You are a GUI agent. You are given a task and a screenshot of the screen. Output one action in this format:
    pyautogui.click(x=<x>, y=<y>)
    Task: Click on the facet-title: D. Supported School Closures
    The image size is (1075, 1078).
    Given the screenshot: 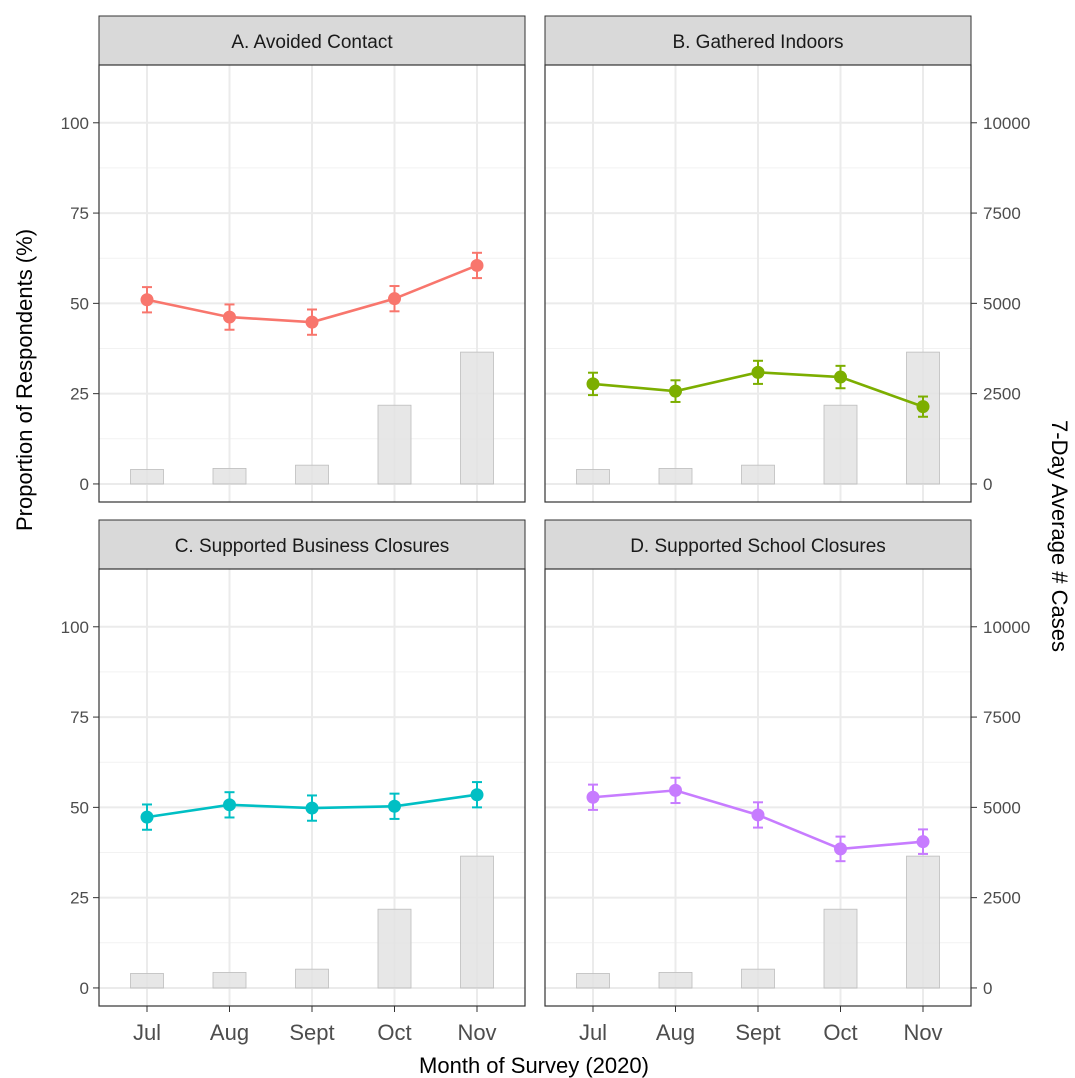 What is the action you would take?
    pyautogui.click(x=758, y=546)
    